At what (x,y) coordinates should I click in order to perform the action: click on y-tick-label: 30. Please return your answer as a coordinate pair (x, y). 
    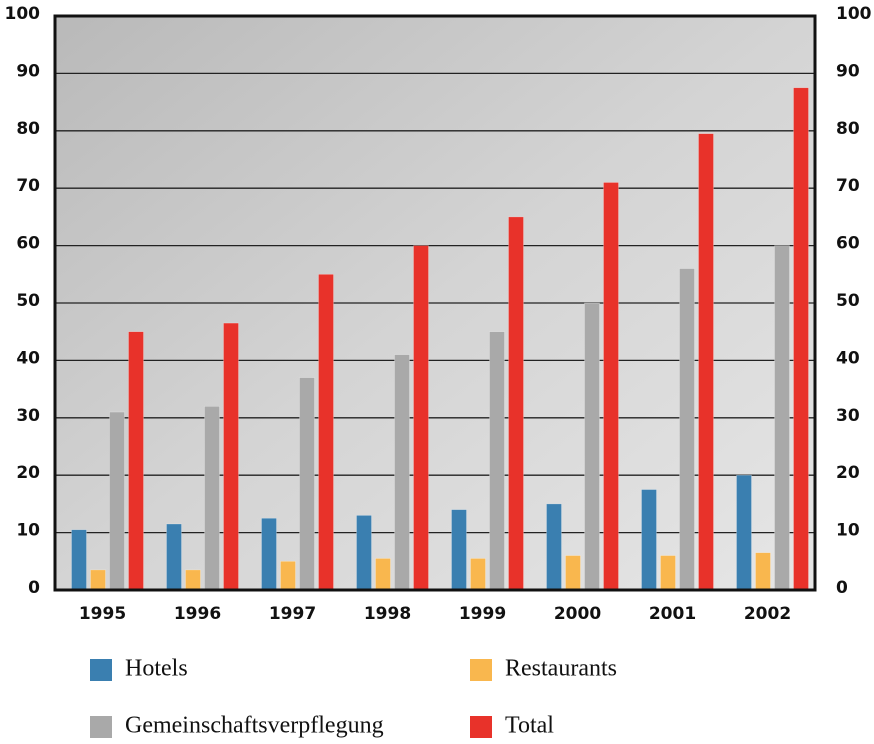
    Looking at the image, I should click on (28, 416).